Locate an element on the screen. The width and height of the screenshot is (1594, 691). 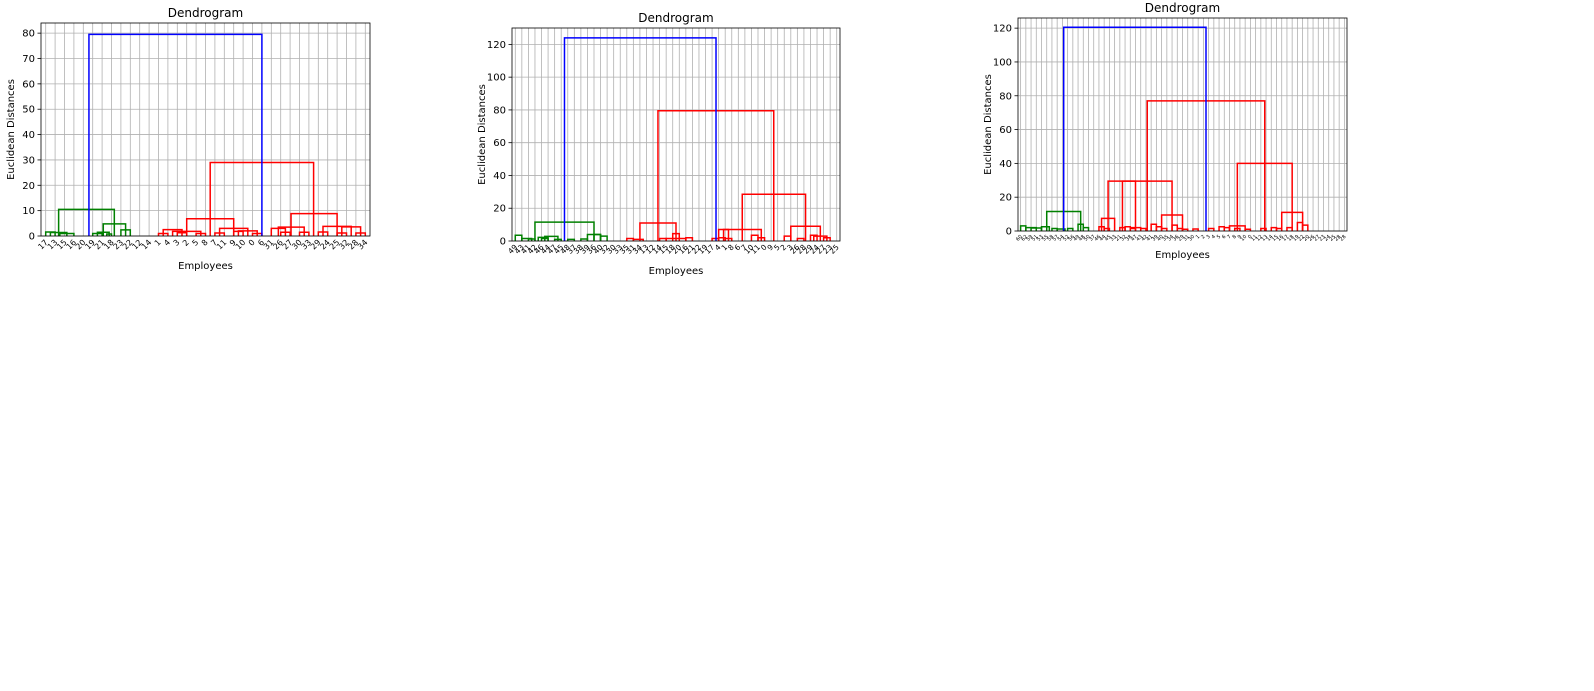
x-tick-label: 0 is located at coordinates (764, 248).